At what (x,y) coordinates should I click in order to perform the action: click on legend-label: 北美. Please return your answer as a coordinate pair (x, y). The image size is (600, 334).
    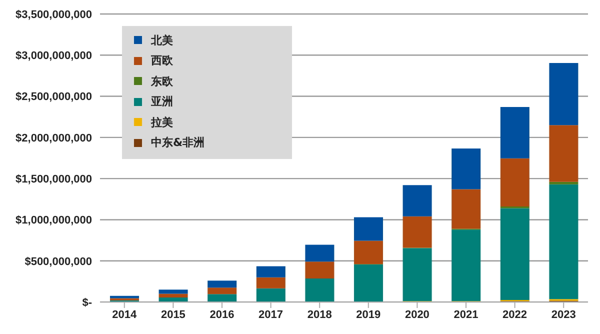
    Looking at the image, I should click on (162, 40).